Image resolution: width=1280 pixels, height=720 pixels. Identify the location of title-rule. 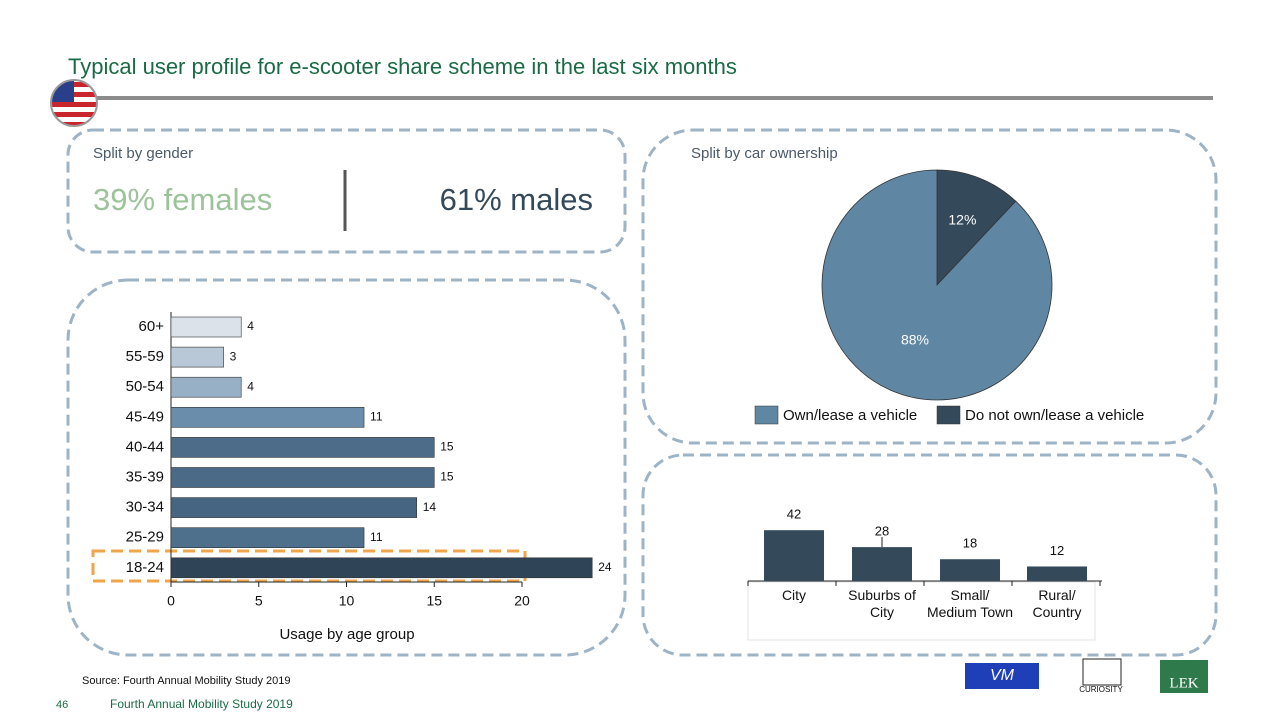
(651, 98).